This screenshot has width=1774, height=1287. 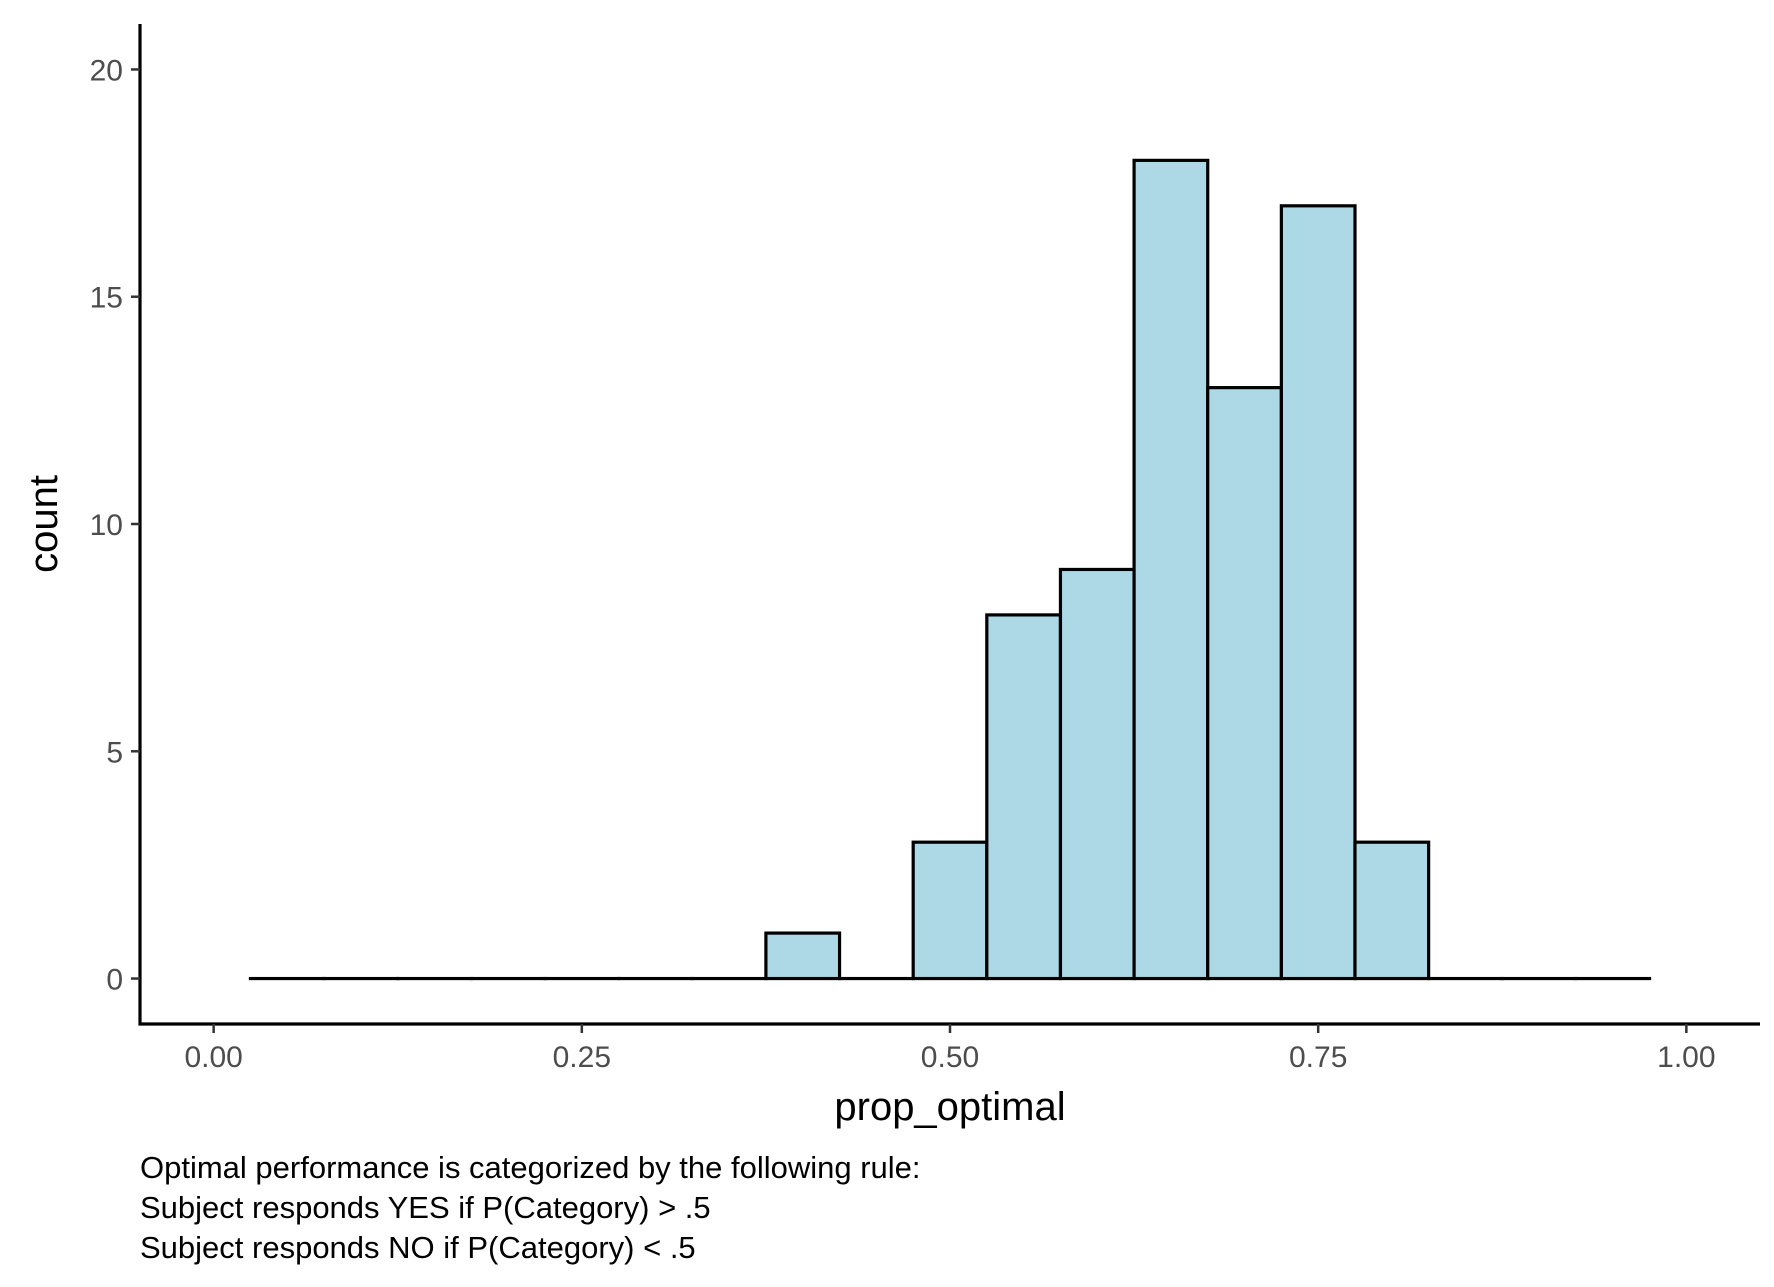 What do you see at coordinates (418, 1247) in the screenshot?
I see `caption-line-3: Subject responds NO if P(Category) < .5` at bounding box center [418, 1247].